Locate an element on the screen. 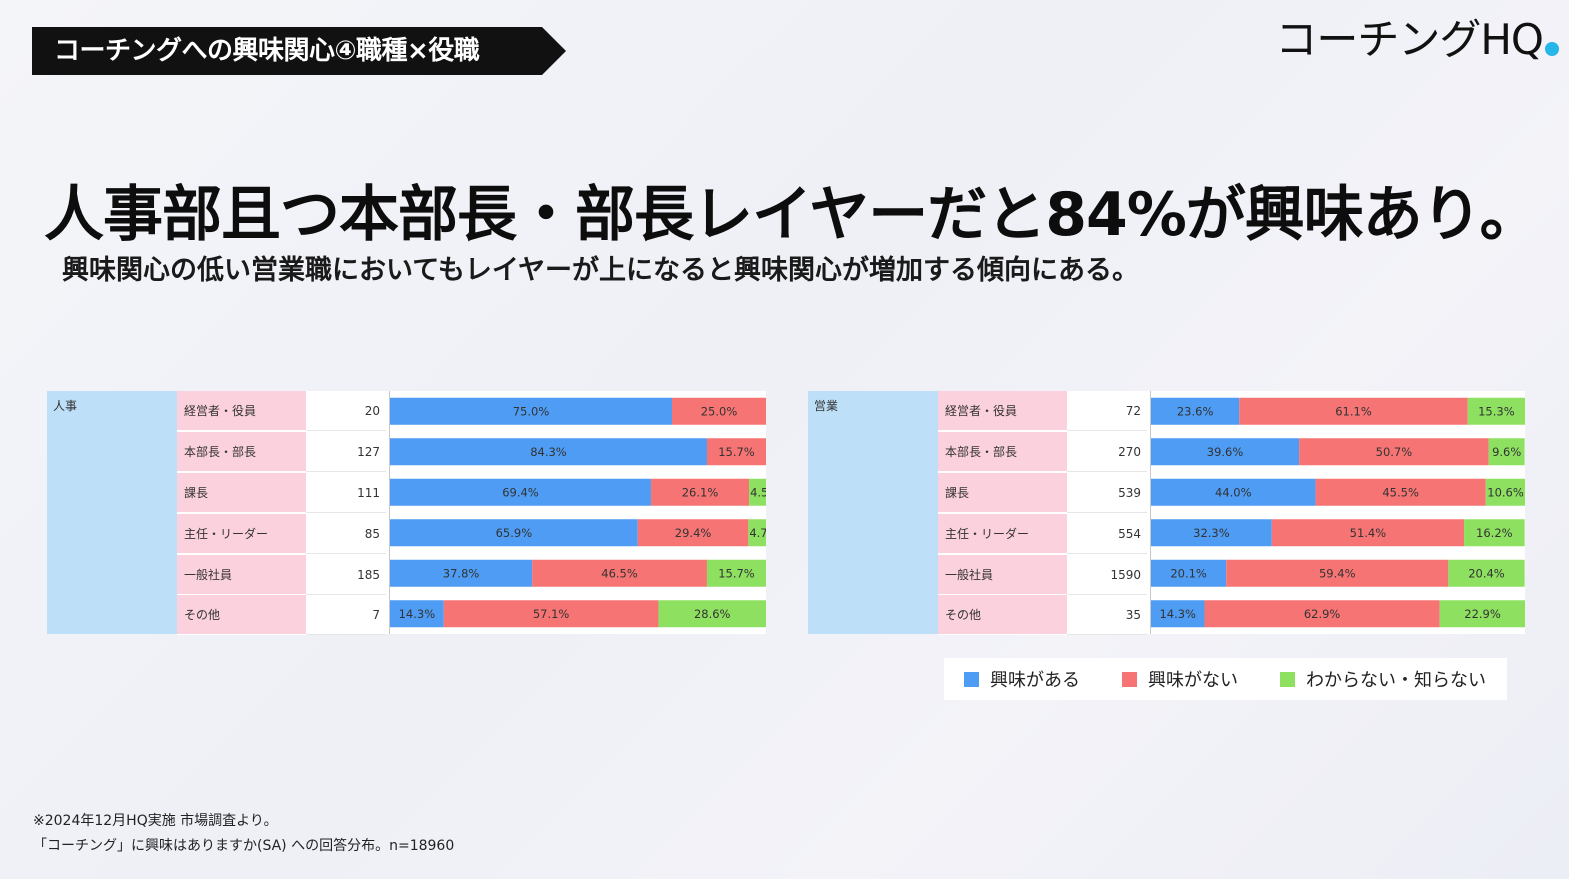 This screenshot has width=1569, height=879. data-label: 15.7% is located at coordinates (736, 452).